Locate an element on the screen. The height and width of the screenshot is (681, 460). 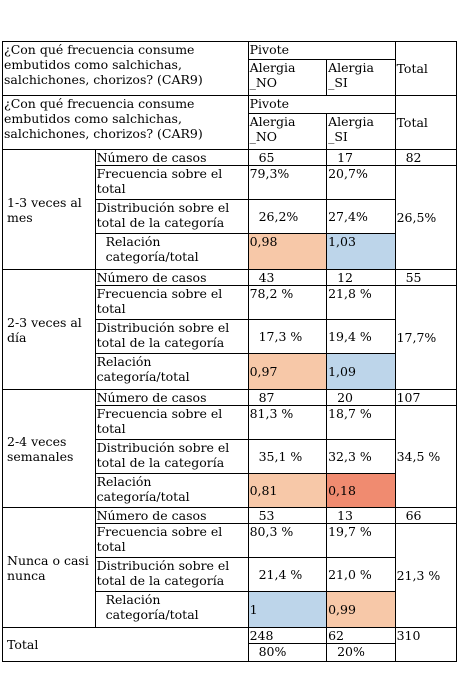
total-si: 62 is located at coordinates (361, 635).